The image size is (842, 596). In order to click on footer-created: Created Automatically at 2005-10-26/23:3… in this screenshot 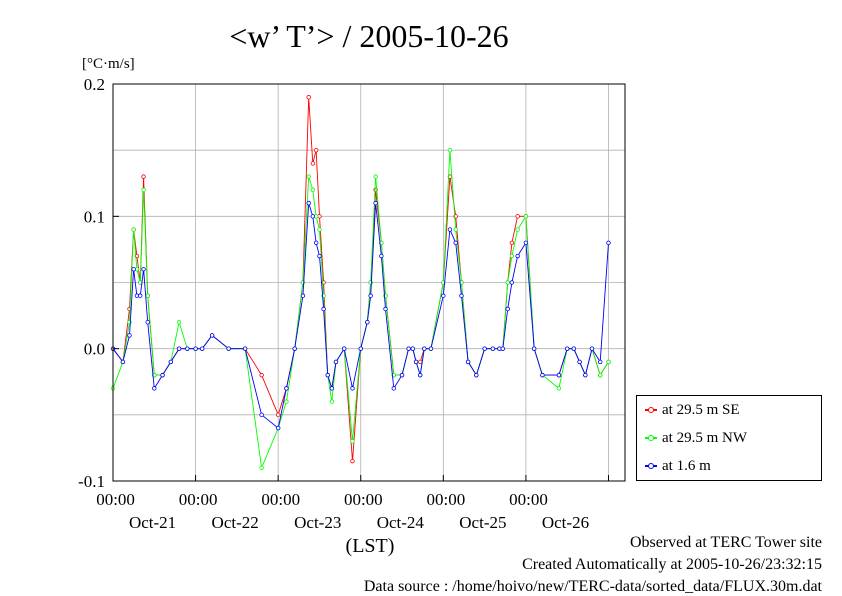, I will do `click(672, 564)`.